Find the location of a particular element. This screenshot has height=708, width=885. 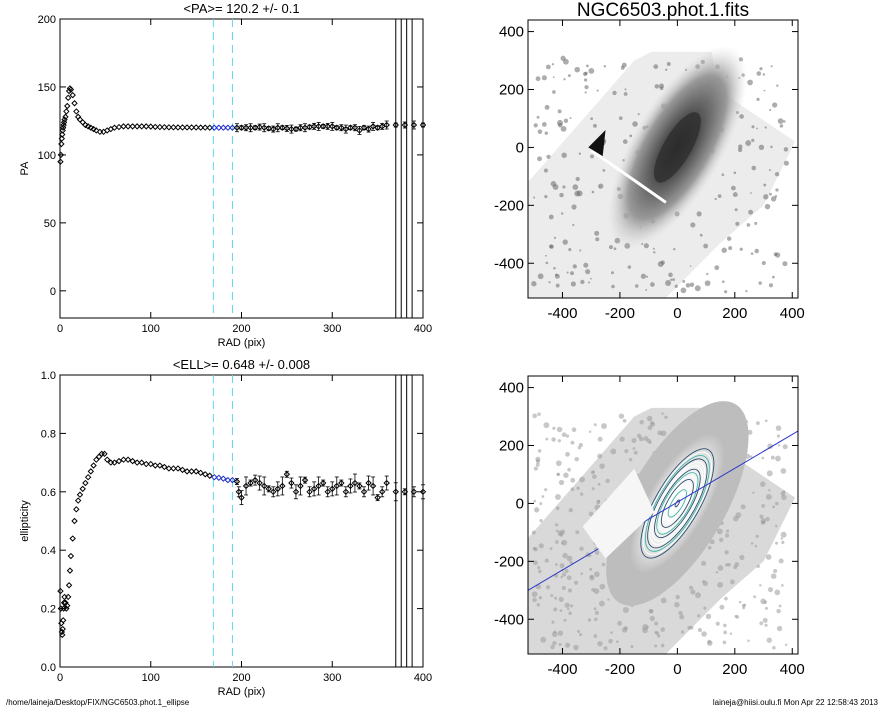

y-tick-label: 200 is located at coordinates (47, 20).